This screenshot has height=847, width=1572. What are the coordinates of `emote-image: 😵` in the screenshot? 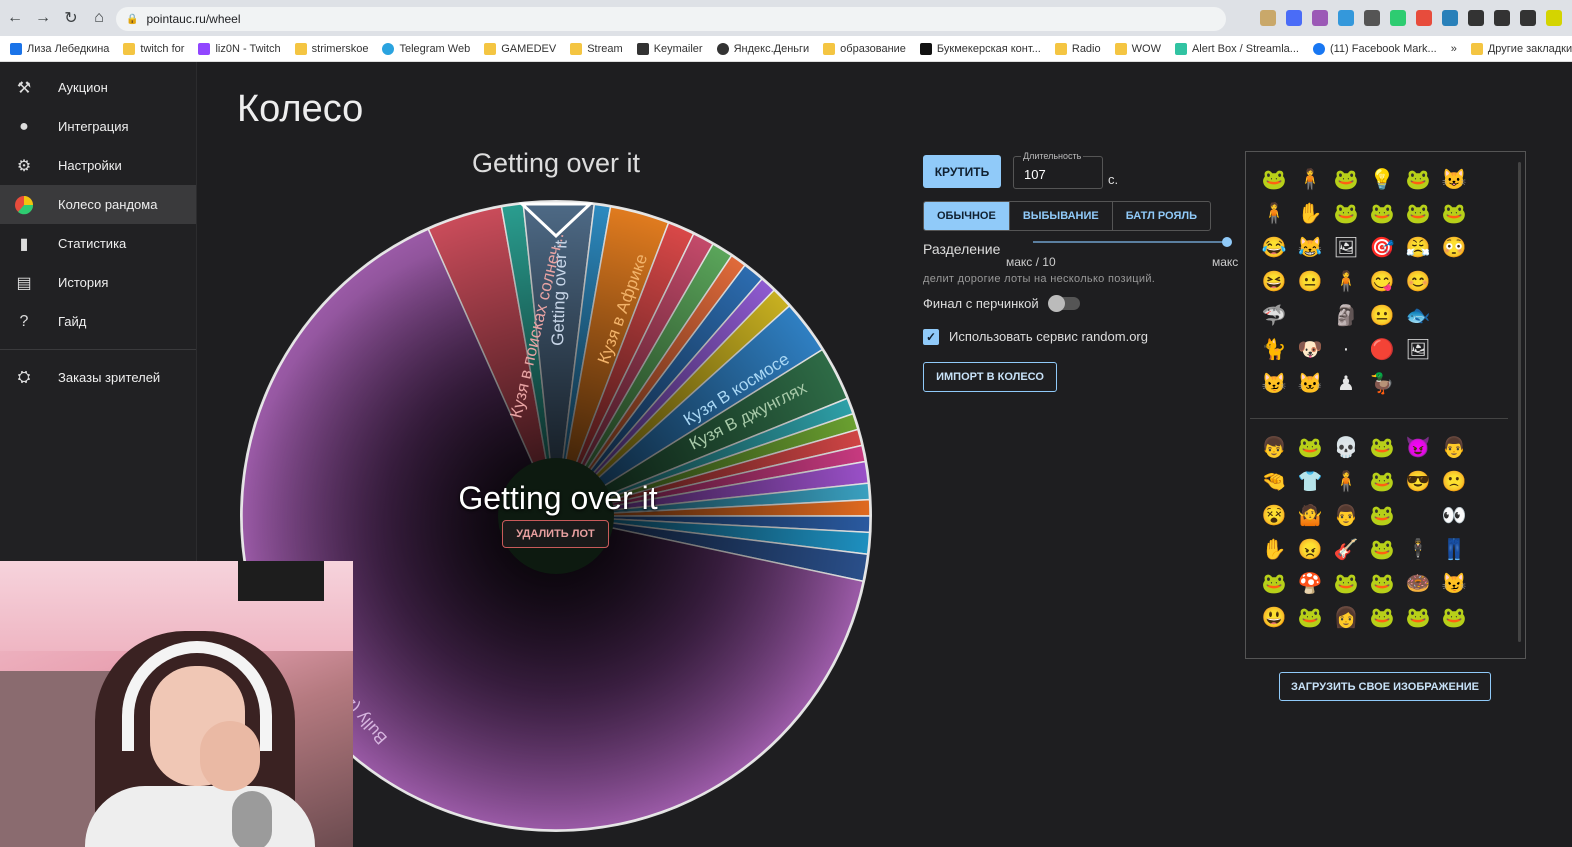 It's located at (1274, 515).